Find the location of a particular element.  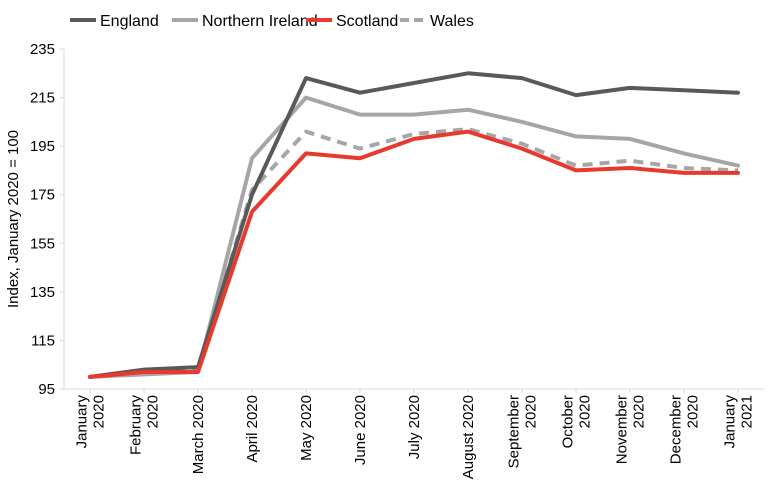

x-tick-label: February 2020 is located at coordinates (145, 425).